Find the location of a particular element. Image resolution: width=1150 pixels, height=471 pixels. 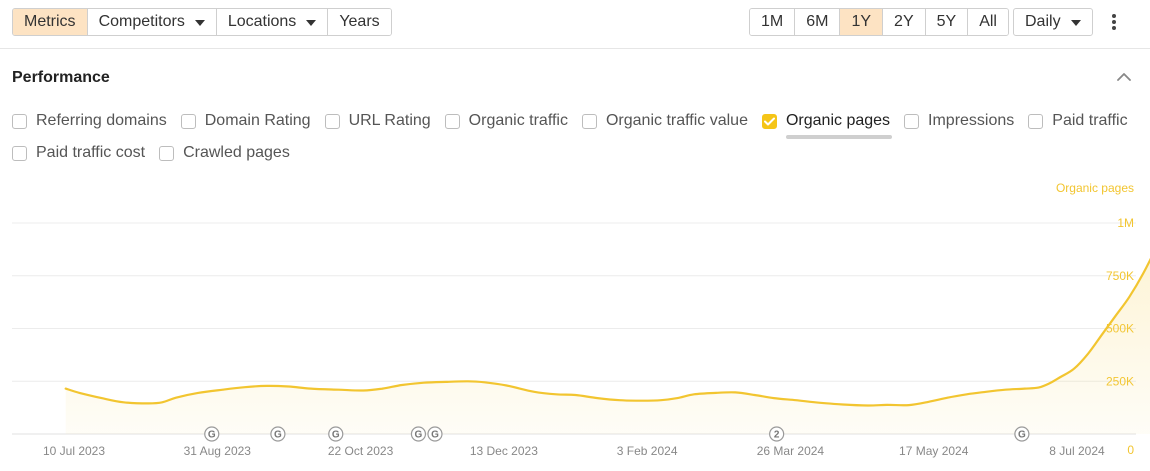

metric-label: Referring domains is located at coordinates (101, 120).